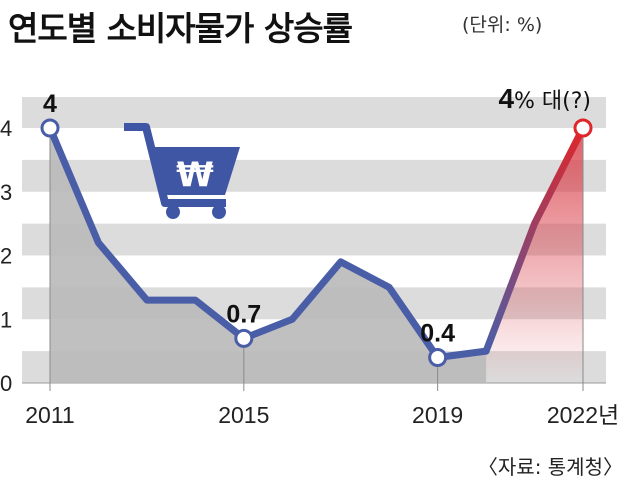 The height and width of the screenshot is (486, 629). Describe the element at coordinates (502, 25) in the screenshot. I see `unit-note: (단위: %)` at that location.